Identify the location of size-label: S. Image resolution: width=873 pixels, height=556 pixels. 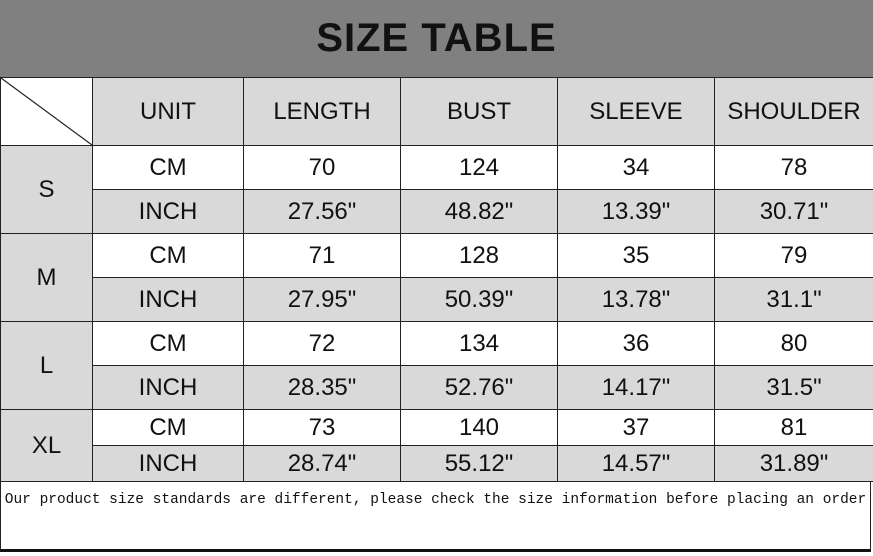
(46, 189).